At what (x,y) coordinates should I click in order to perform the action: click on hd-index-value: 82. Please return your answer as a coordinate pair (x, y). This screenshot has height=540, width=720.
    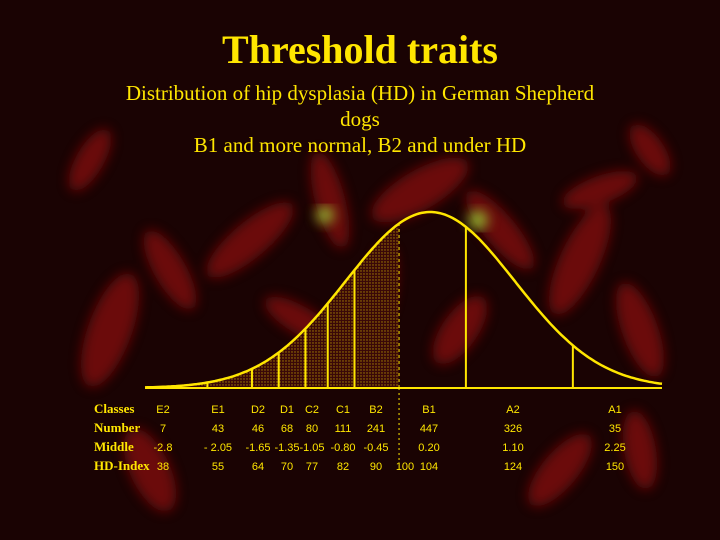
    Looking at the image, I should click on (343, 467).